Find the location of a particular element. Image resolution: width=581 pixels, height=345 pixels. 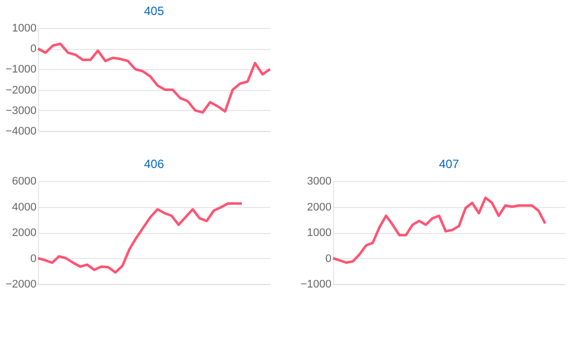

y-tick-label: −3000 is located at coordinates (21, 110).